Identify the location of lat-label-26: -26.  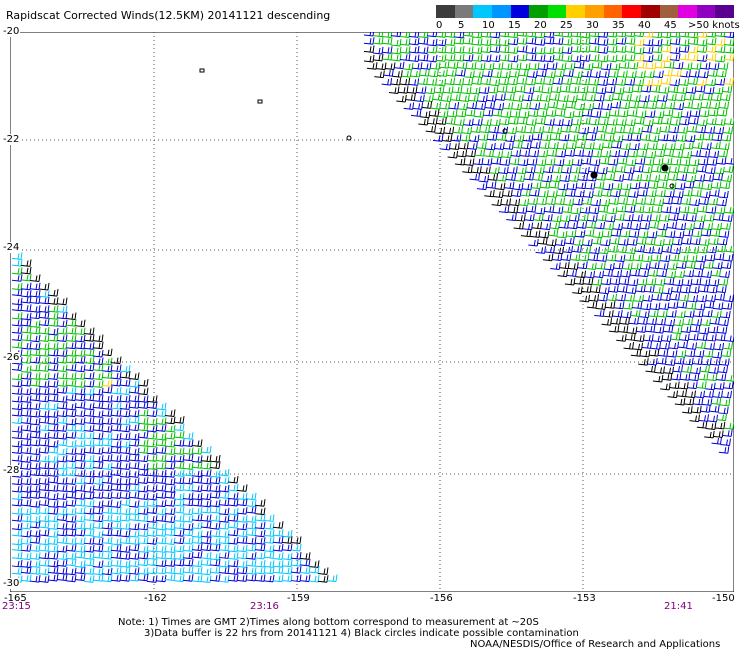
(11, 357).